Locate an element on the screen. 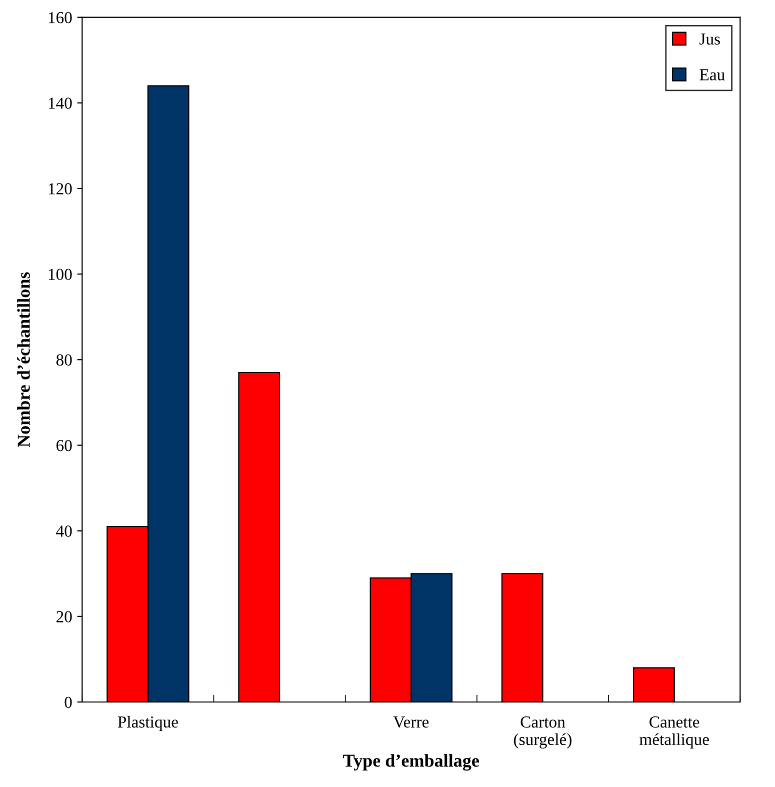 The image size is (775, 787). y-tick-label: 40 is located at coordinates (64, 531).